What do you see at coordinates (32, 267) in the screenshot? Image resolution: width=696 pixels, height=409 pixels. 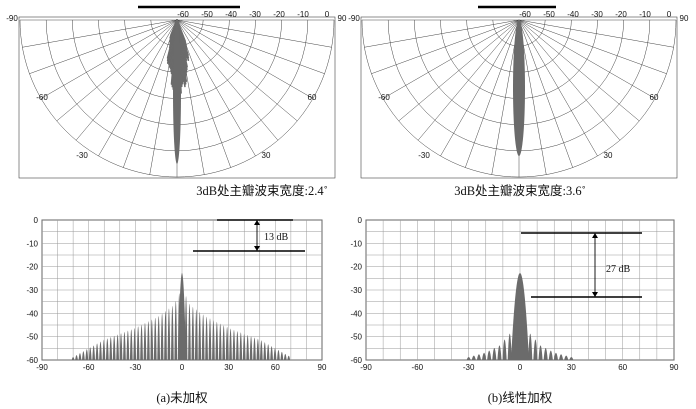 I see `y-tick-label: -20` at bounding box center [32, 267].